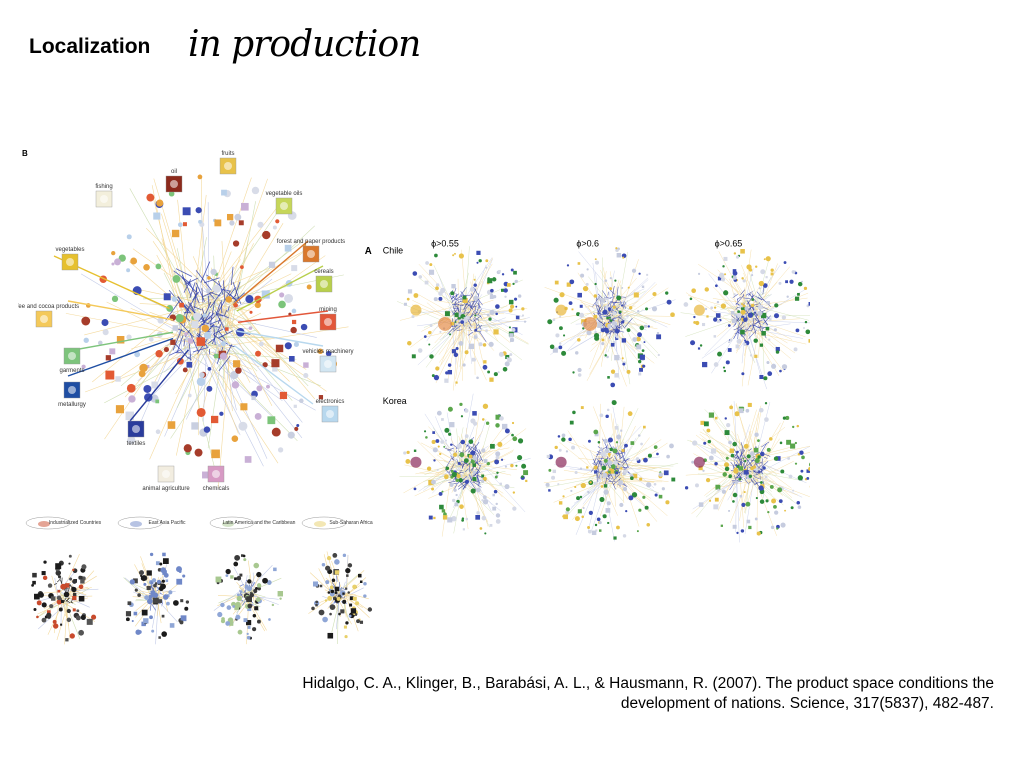  What do you see at coordinates (284, 206) in the screenshot?
I see `vegetable-oil-icon` at bounding box center [284, 206].